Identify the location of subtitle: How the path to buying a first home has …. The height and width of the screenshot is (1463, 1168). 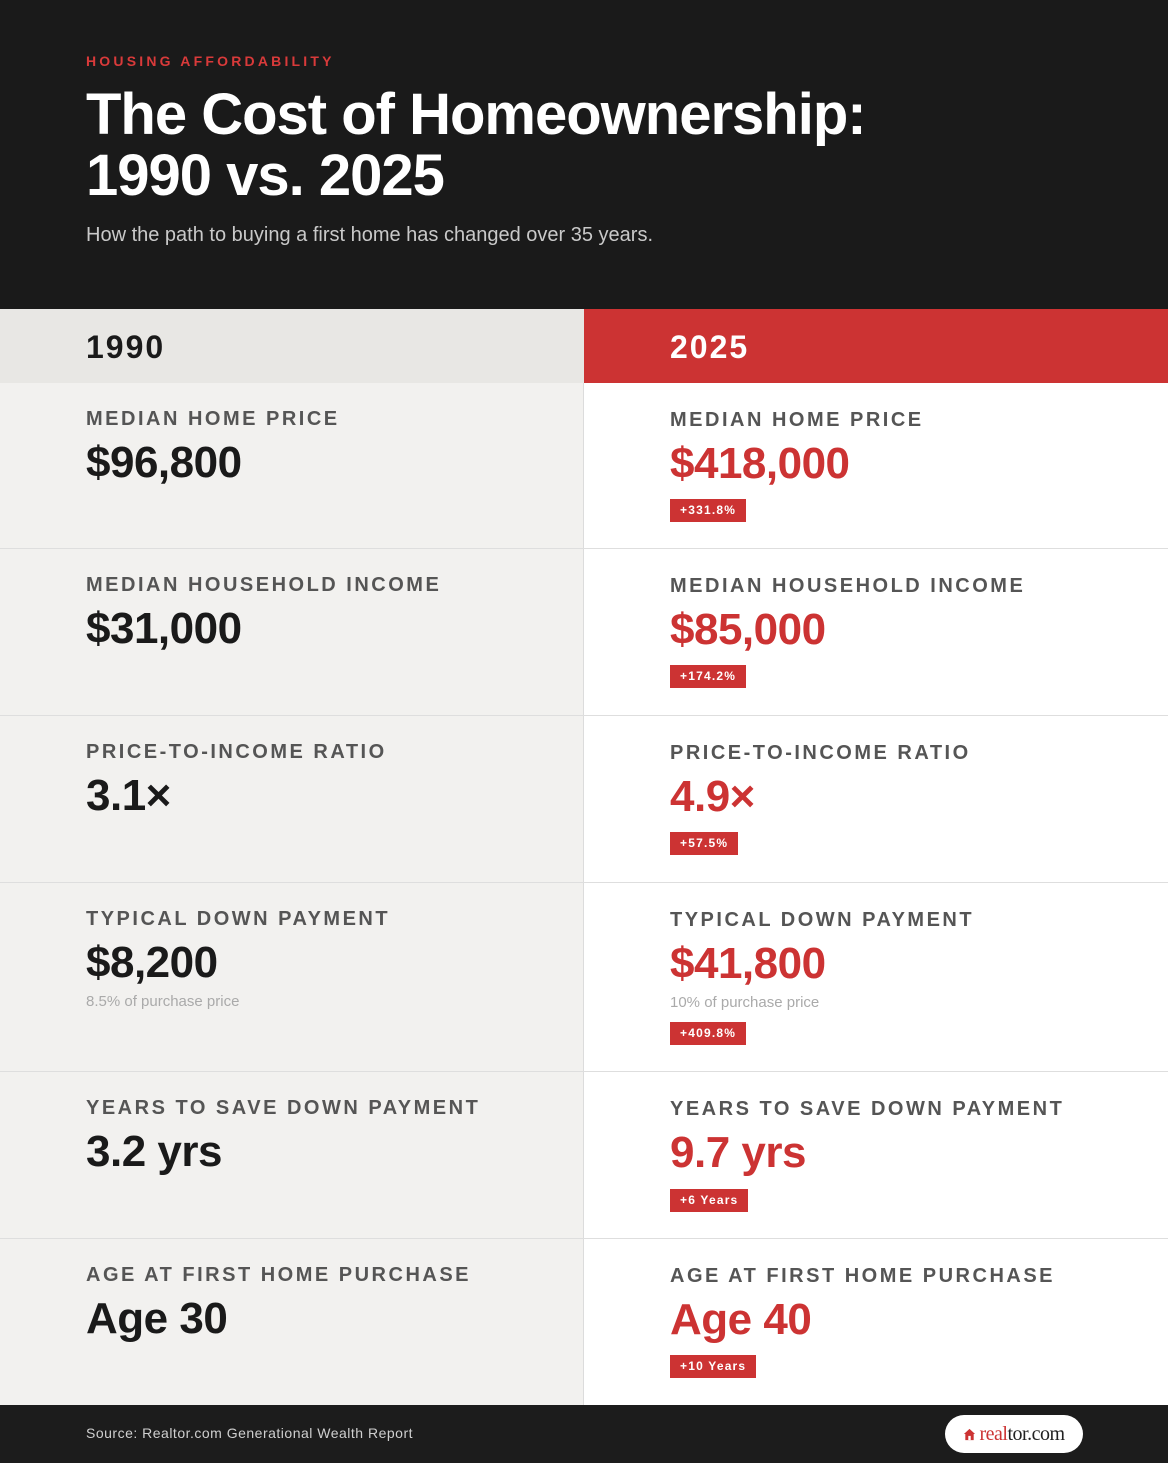
(370, 235).